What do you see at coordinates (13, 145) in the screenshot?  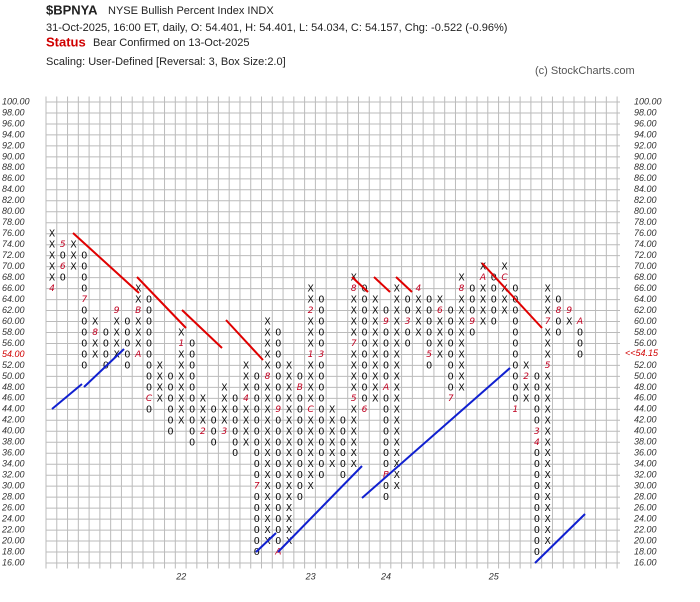 I see `y-tick-label: 92.00` at bounding box center [13, 145].